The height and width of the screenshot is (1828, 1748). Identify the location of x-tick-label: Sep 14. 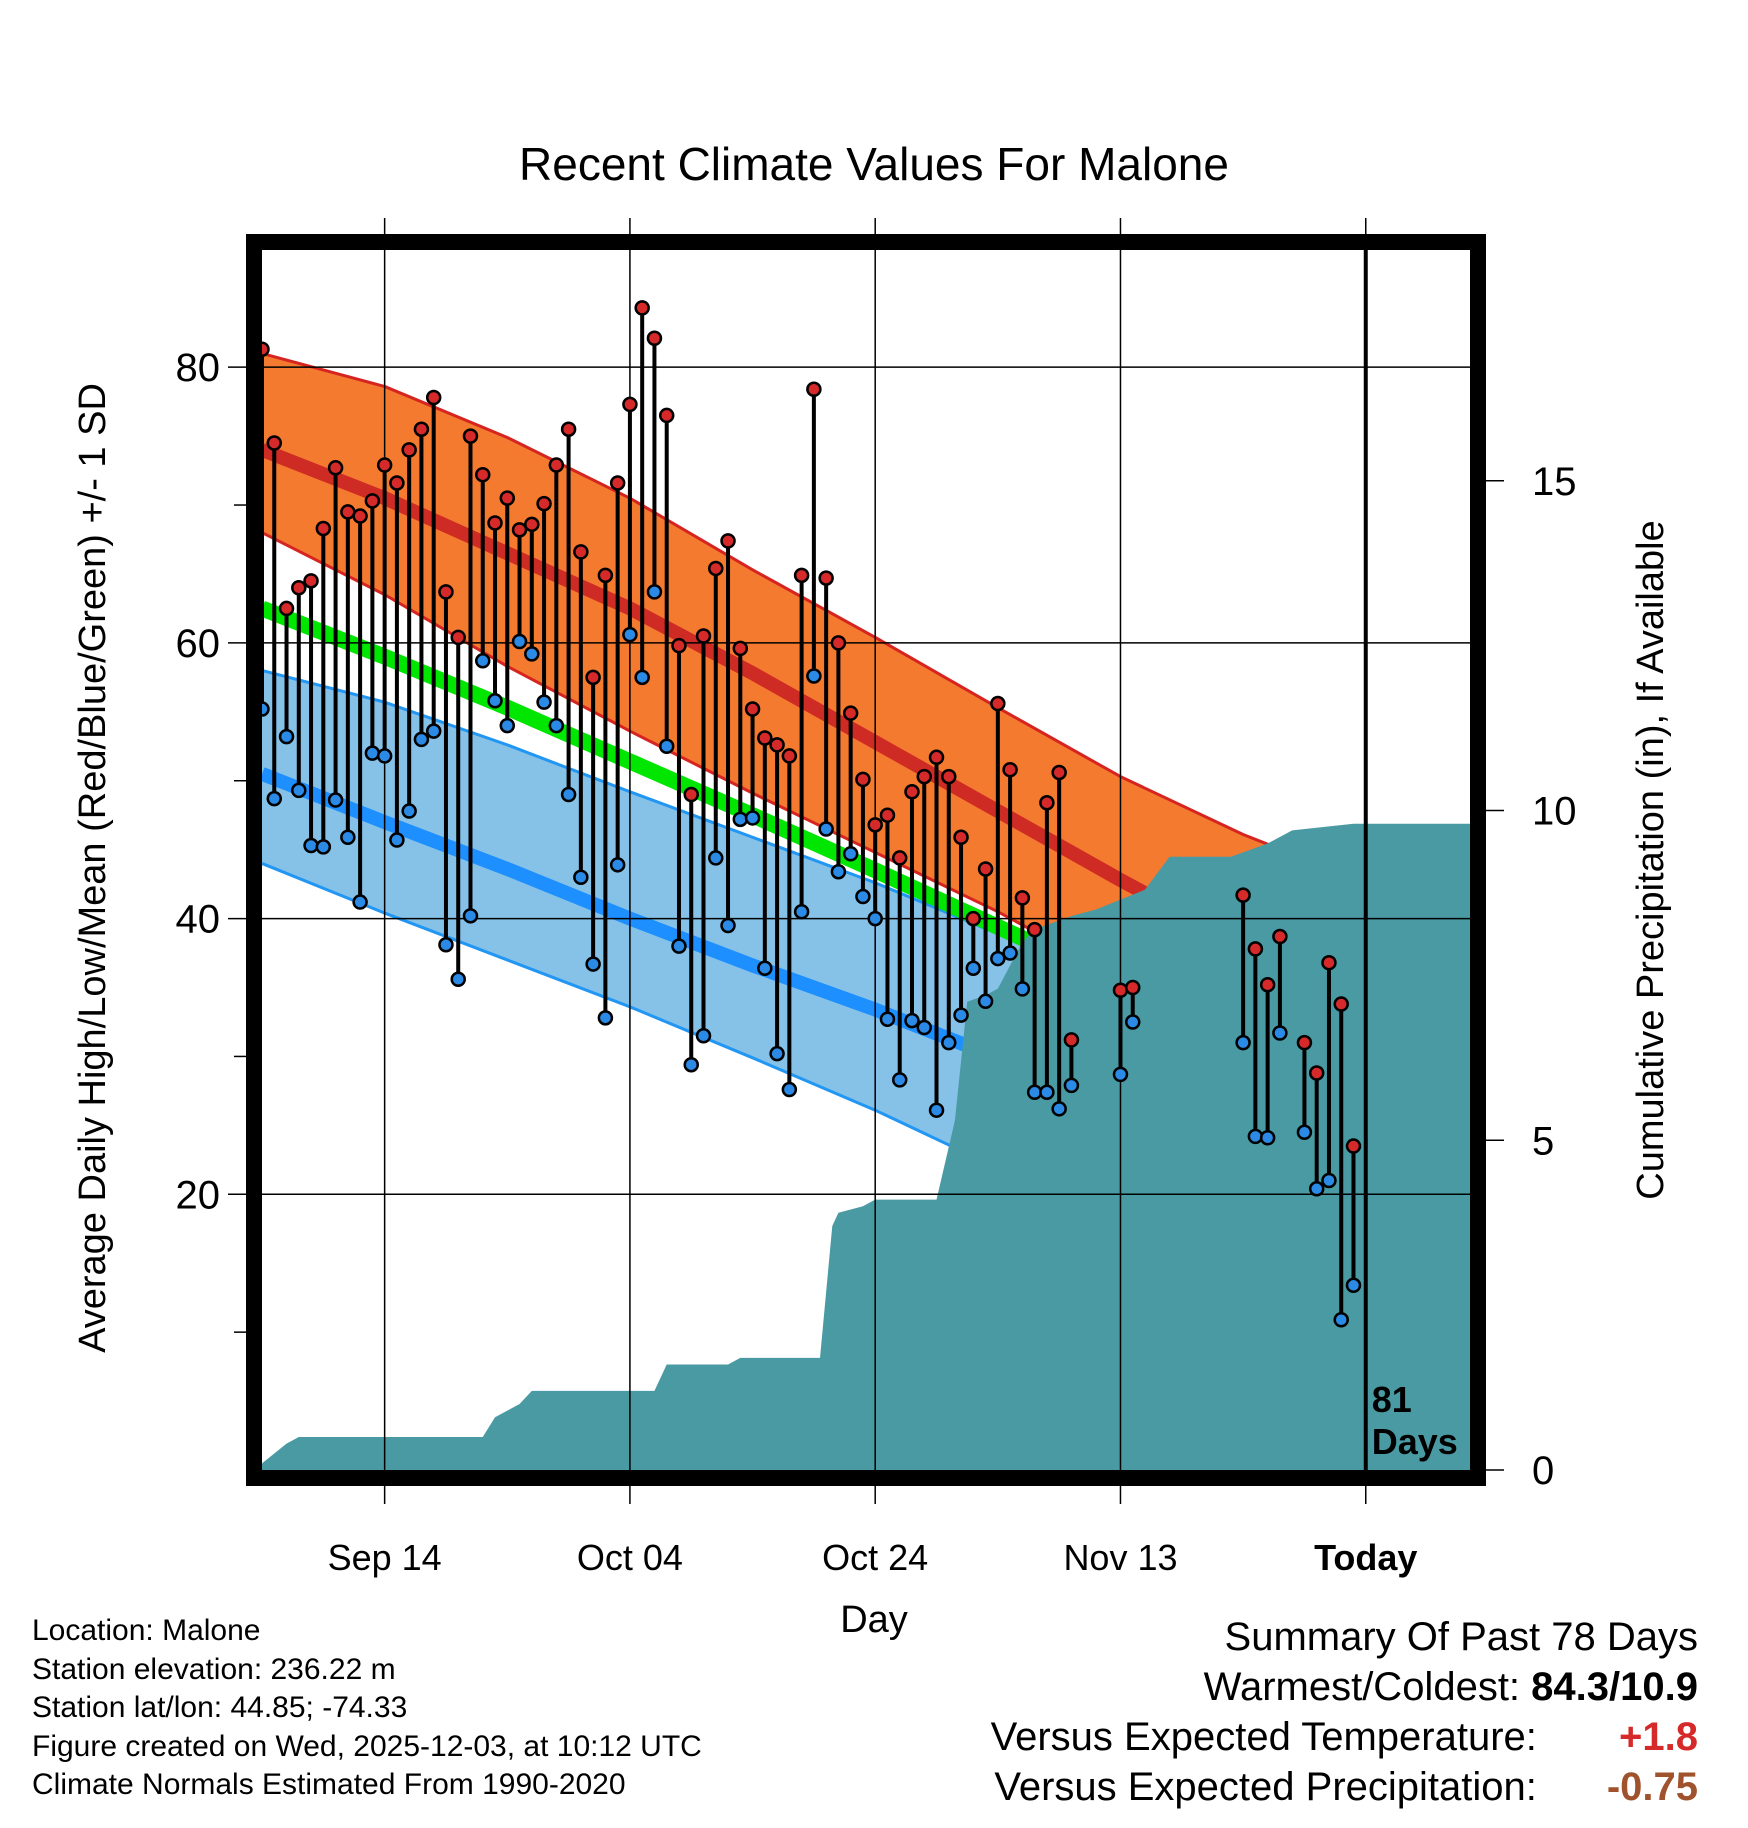
(385, 1557).